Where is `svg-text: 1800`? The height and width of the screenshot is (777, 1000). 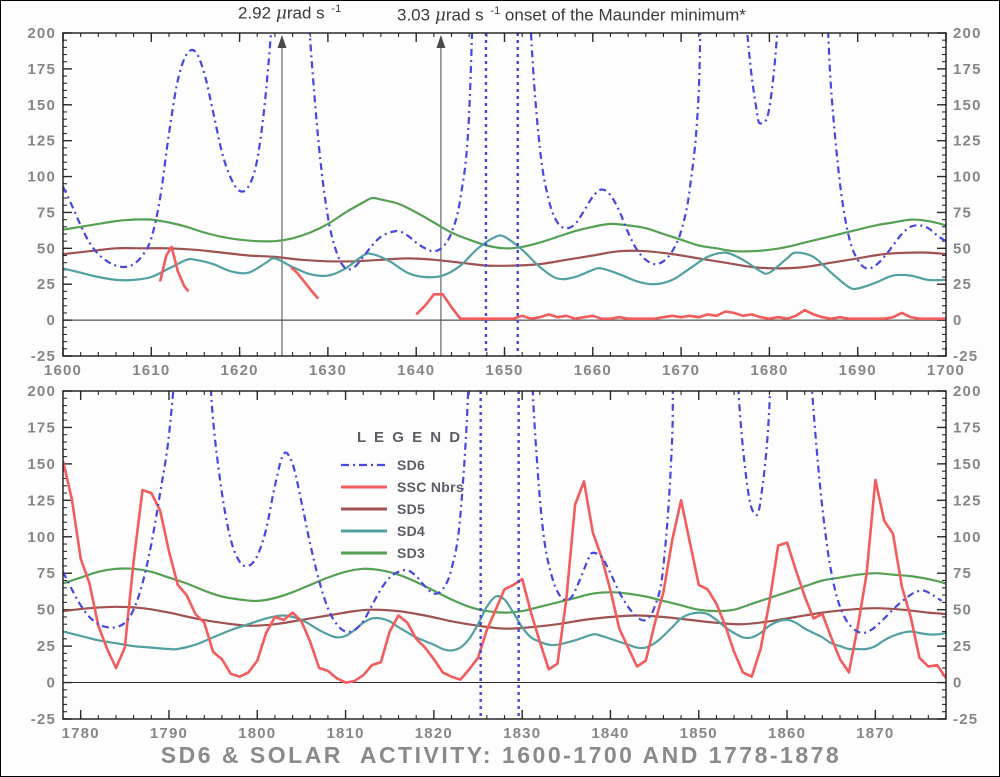 svg-text: 1800 is located at coordinates (257, 733).